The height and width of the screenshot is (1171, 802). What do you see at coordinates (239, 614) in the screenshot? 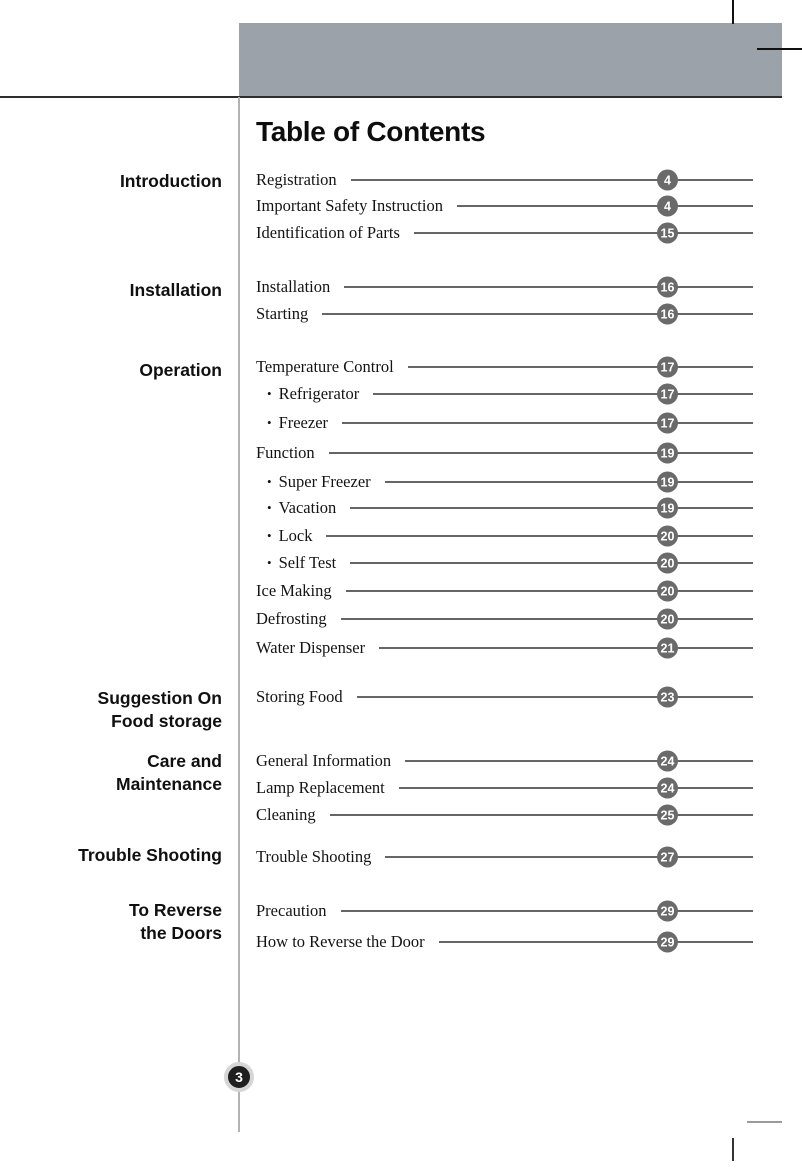
I see `column-divider-line` at bounding box center [239, 614].